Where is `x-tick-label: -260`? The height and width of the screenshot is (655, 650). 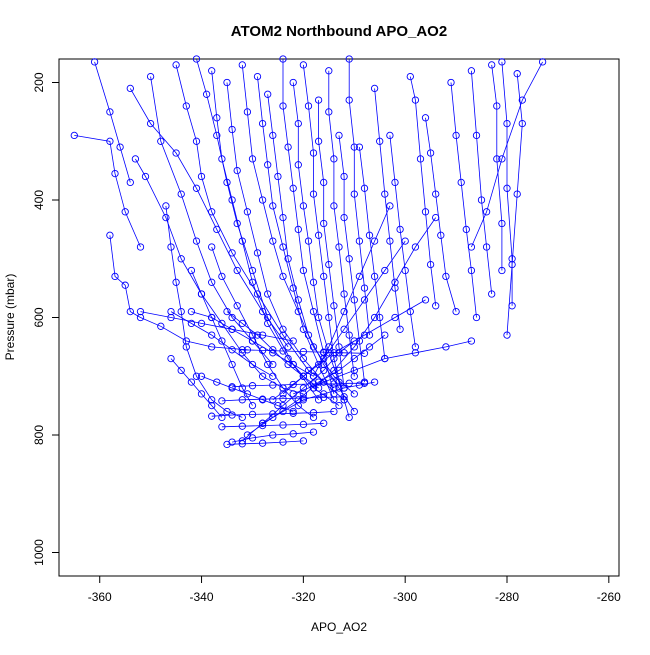
x-tick-label: -260 is located at coordinates (609, 597).